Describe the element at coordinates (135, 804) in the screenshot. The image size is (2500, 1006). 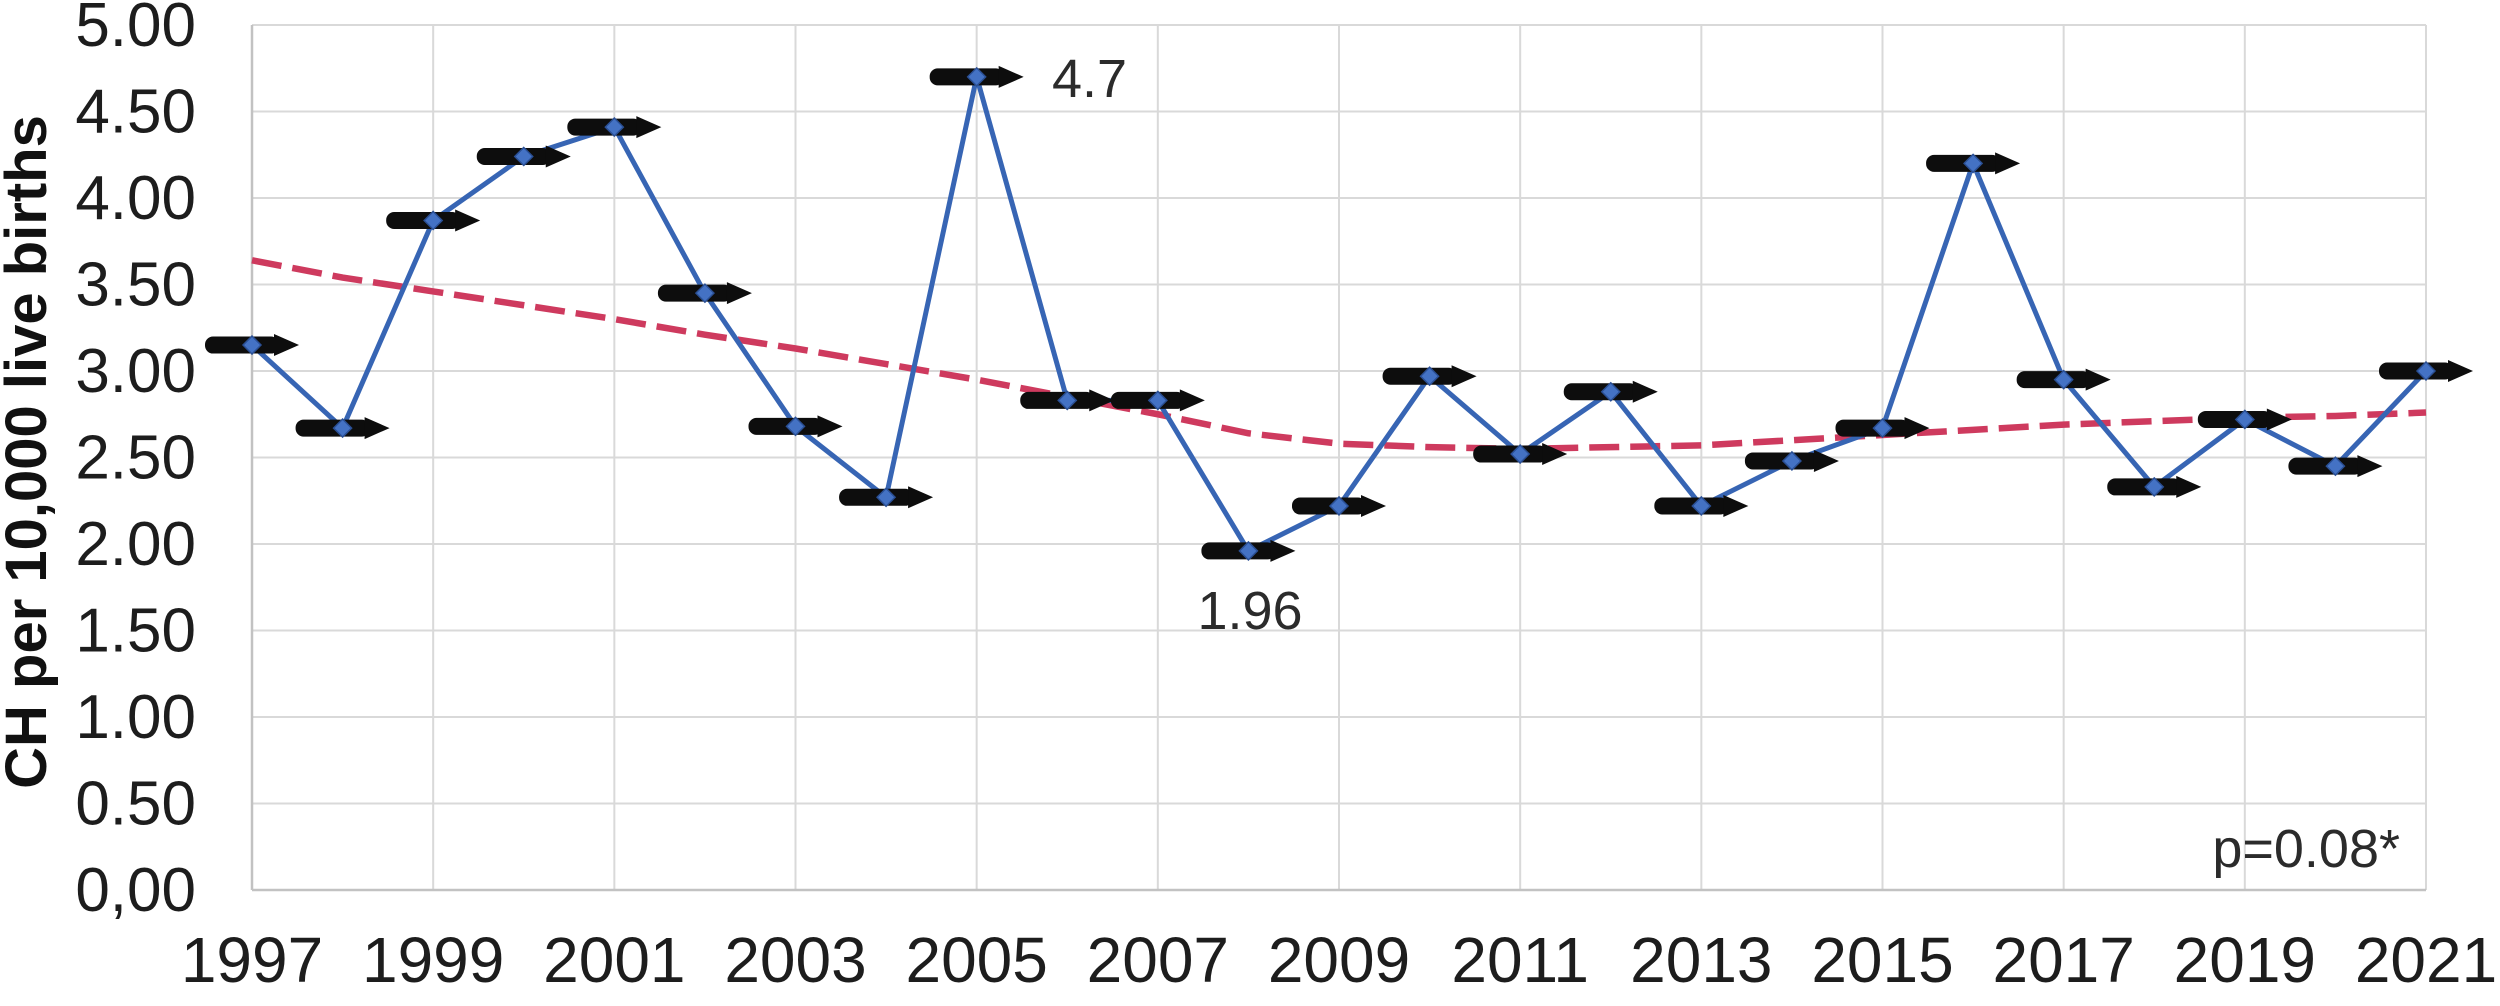
I see `y-tick-label: 0.50` at that location.